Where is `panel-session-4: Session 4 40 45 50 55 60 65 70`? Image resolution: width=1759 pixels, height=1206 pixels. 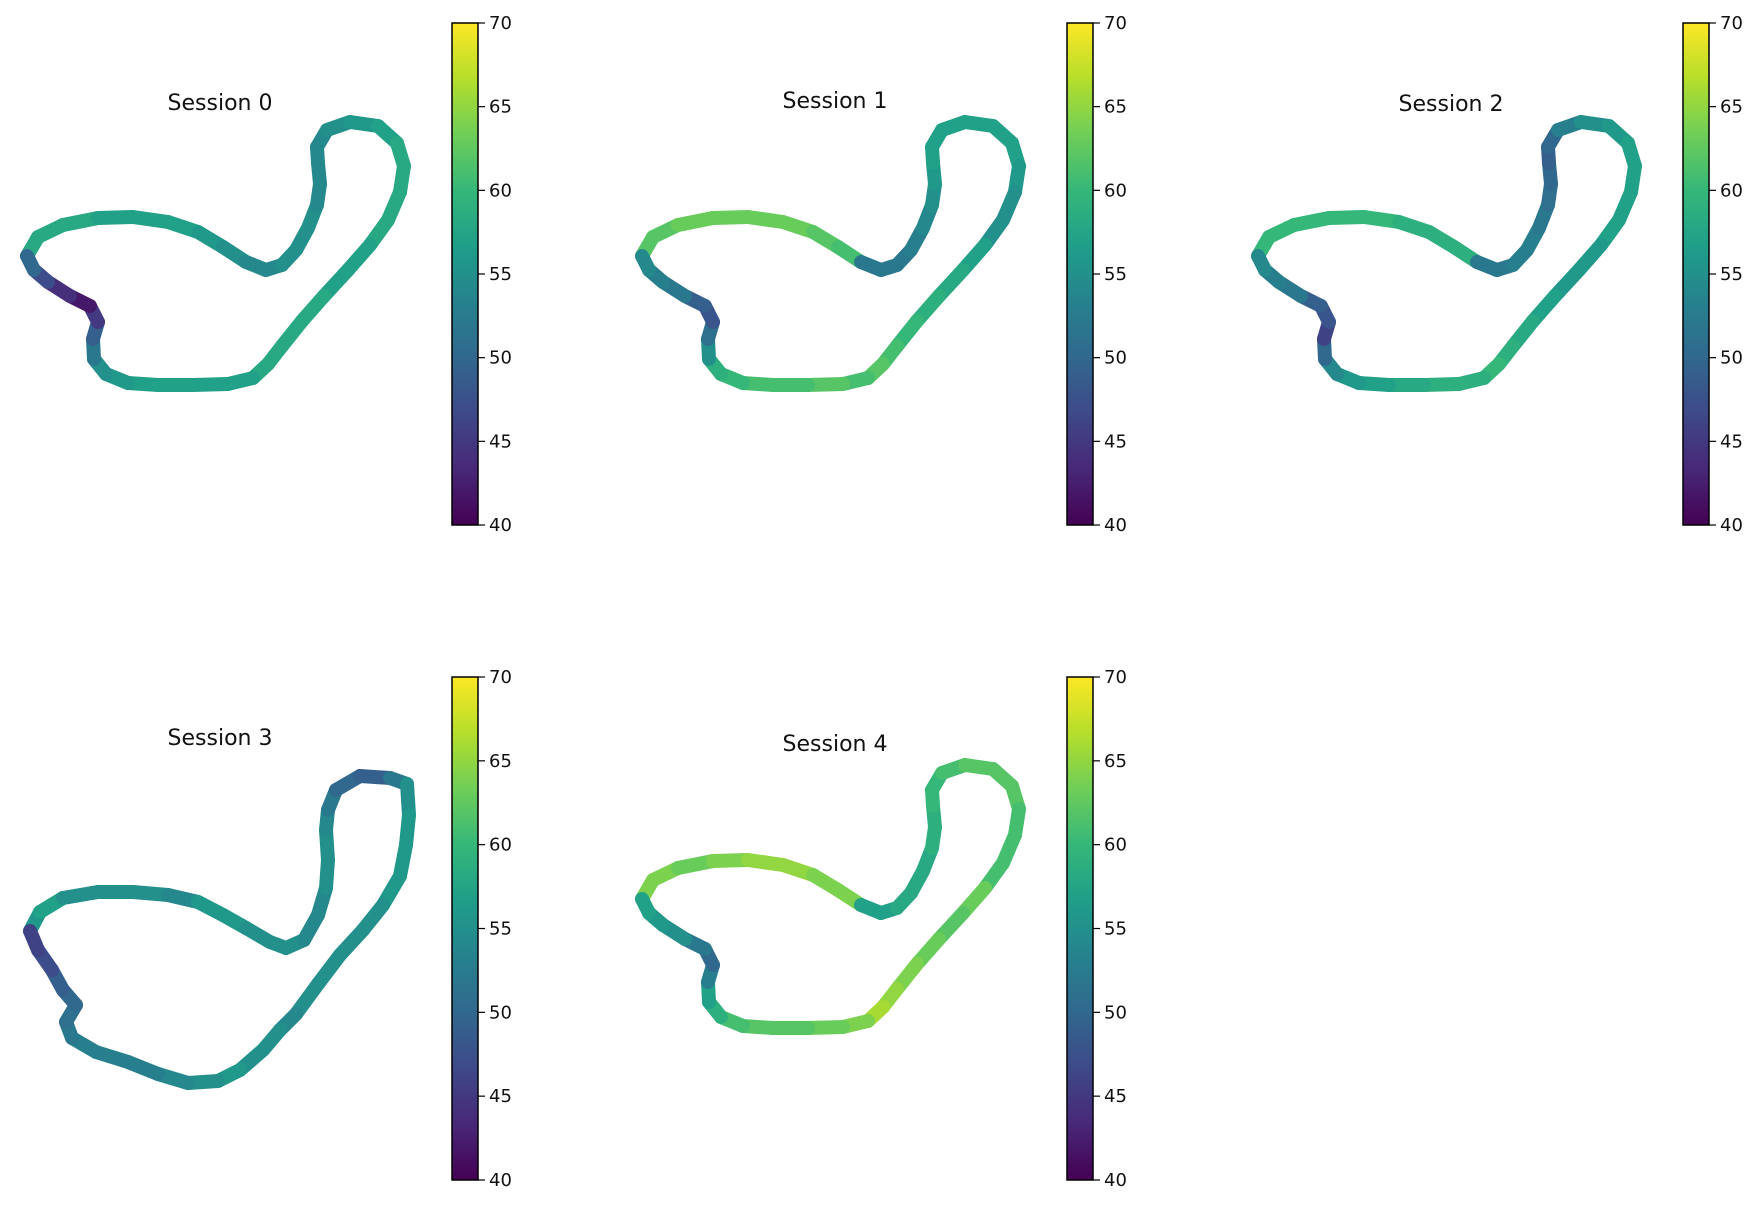
panel-session-4: Session 4 40 45 50 55 60 65 70 is located at coordinates (881, 929).